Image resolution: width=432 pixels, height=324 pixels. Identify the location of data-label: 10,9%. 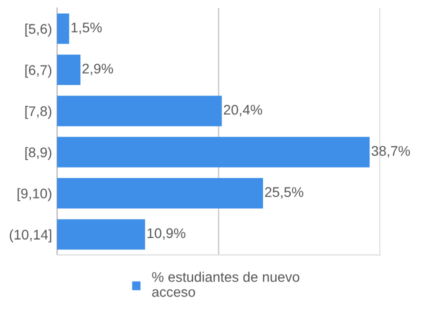
(167, 234).